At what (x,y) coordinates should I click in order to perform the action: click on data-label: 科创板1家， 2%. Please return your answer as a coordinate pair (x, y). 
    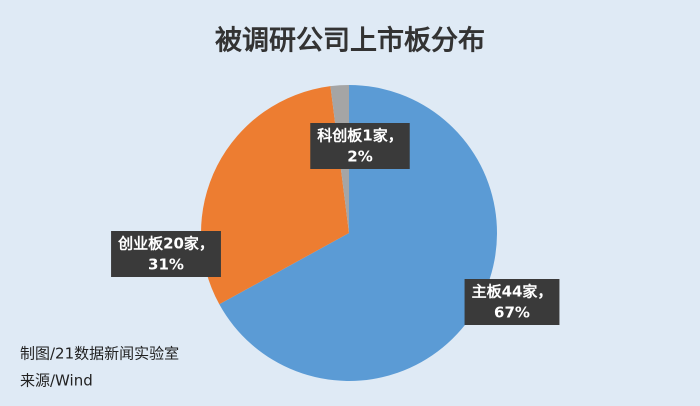
    Looking at the image, I should click on (360, 146).